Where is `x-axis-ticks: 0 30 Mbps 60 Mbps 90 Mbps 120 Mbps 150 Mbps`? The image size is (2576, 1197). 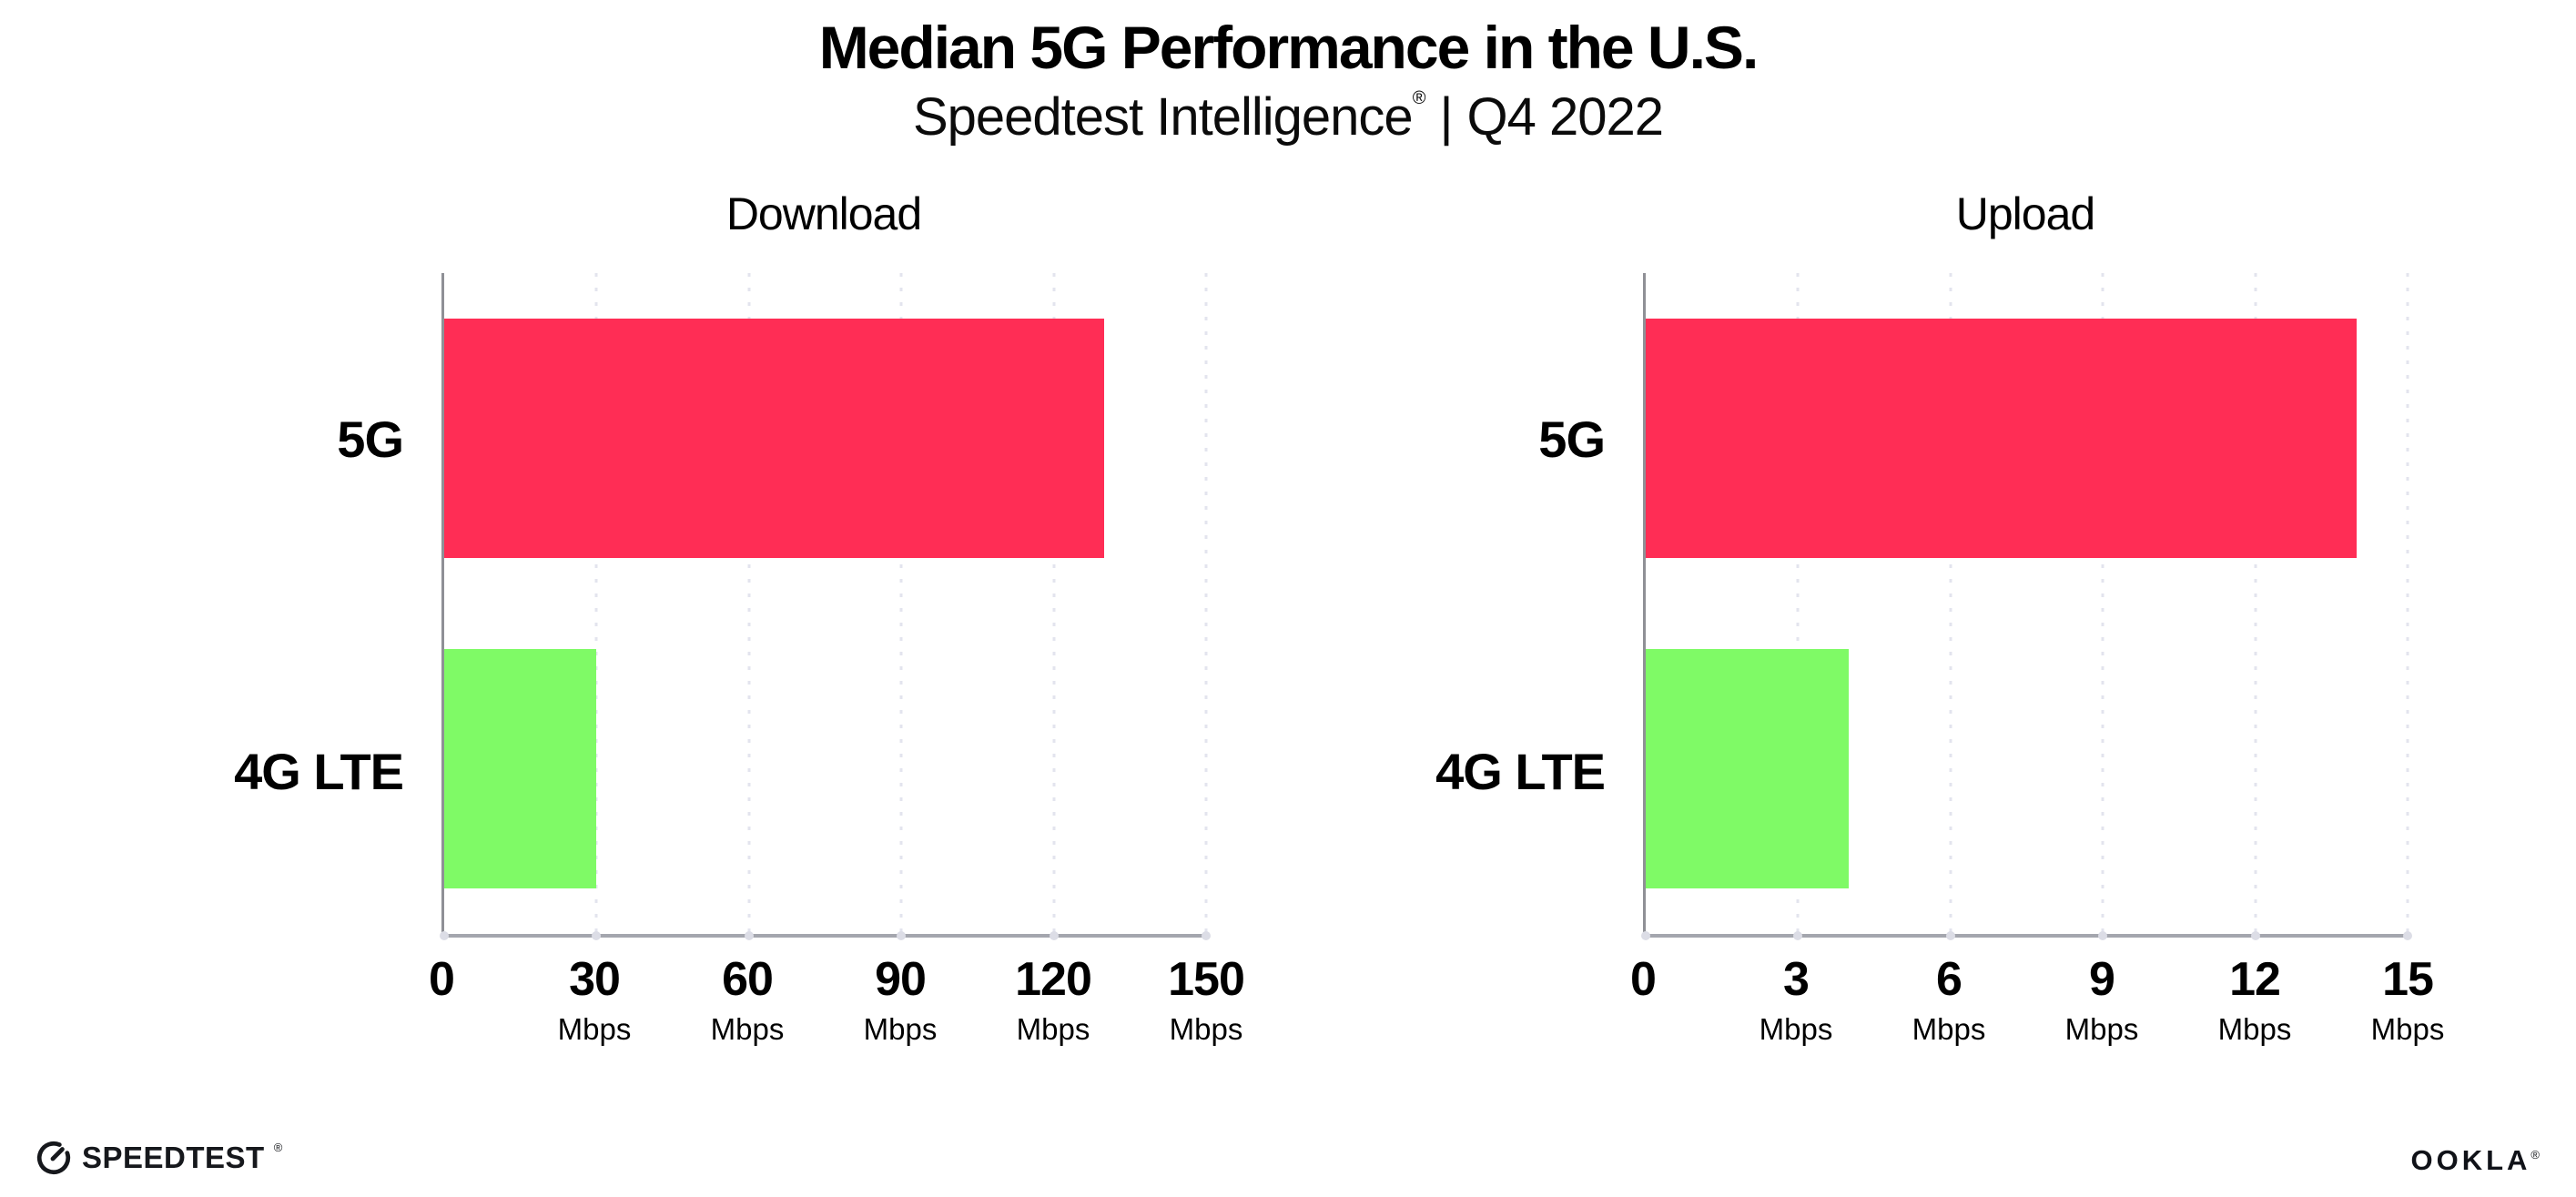 x-axis-ticks: 0 30 Mbps 60 Mbps 90 Mbps 120 Mbps 150 Mbps is located at coordinates (837, 1021).